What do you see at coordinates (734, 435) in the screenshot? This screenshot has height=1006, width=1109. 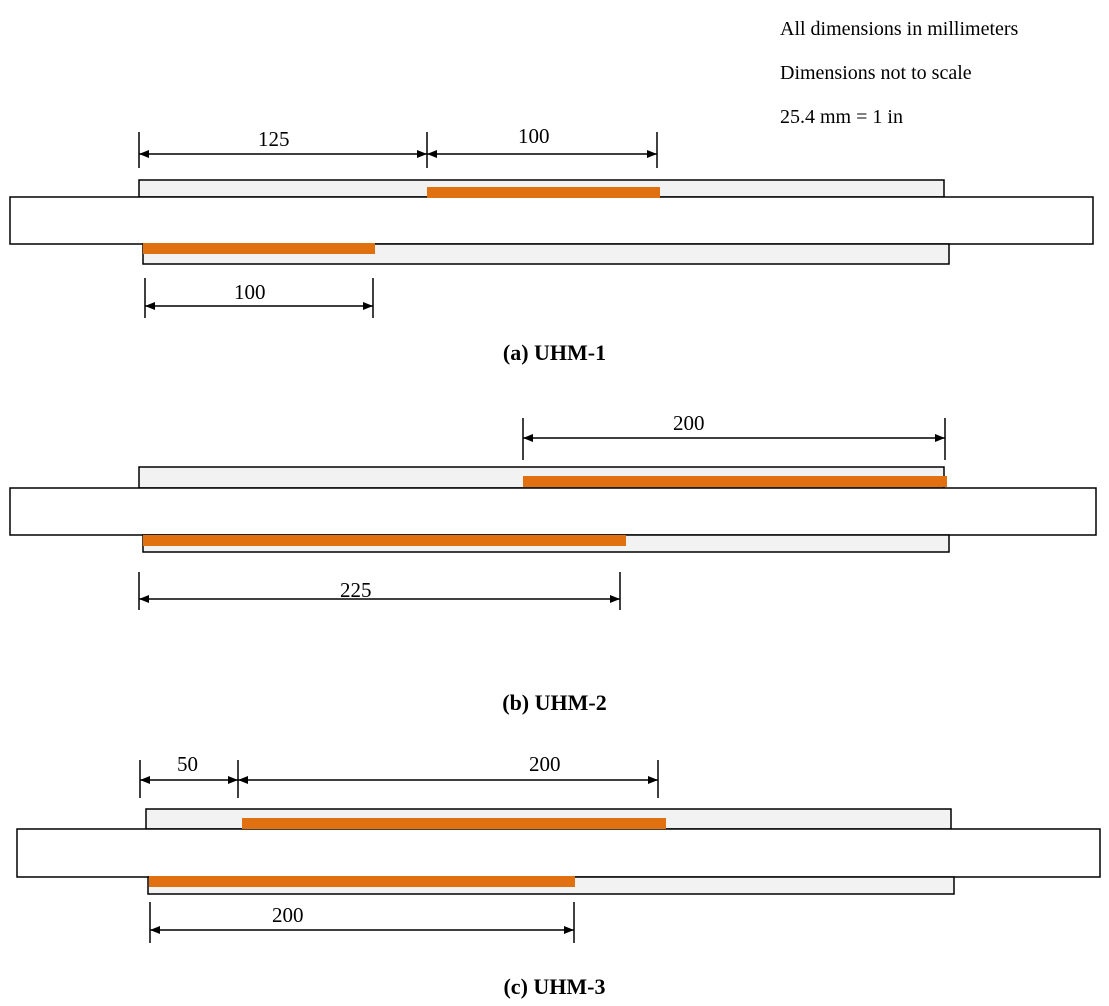 I see `dimension-200: 200` at bounding box center [734, 435].